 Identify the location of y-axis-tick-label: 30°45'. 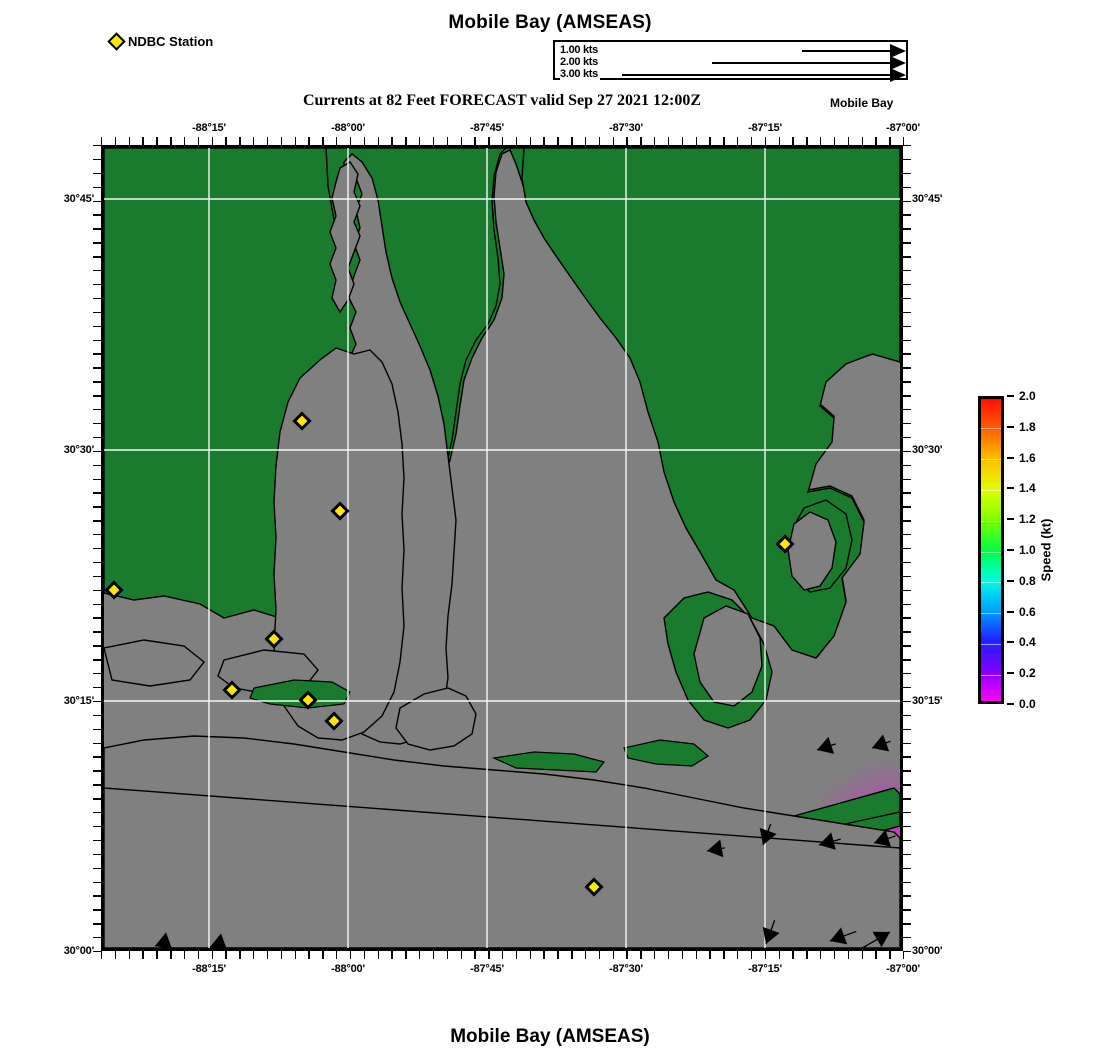
(927, 199).